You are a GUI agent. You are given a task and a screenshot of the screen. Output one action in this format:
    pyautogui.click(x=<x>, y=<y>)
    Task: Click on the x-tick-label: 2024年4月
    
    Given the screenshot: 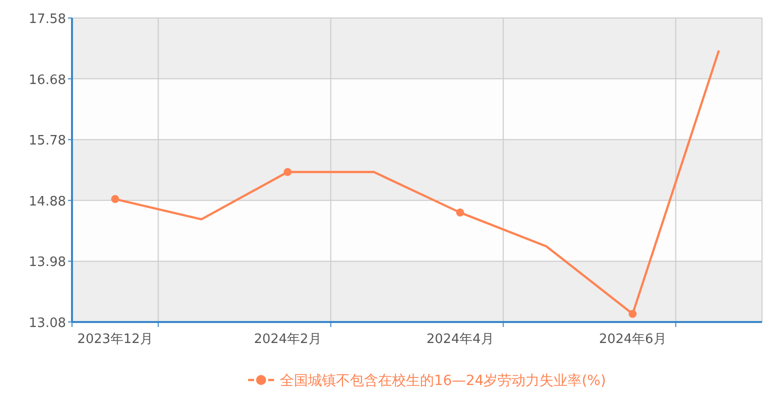 What is the action you would take?
    pyautogui.click(x=460, y=339)
    